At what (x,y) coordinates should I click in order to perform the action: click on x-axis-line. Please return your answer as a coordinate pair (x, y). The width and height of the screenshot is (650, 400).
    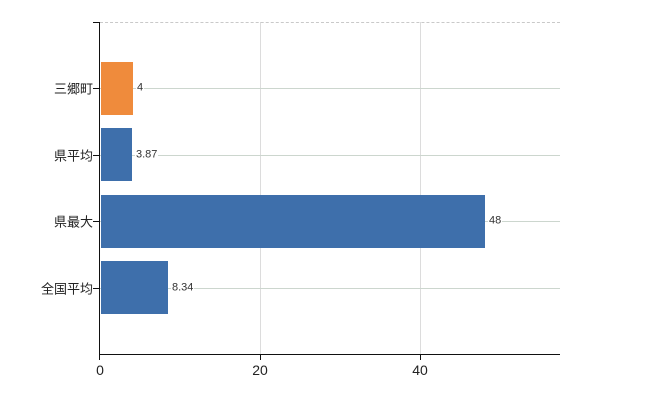
    Looking at the image, I should click on (329, 354).